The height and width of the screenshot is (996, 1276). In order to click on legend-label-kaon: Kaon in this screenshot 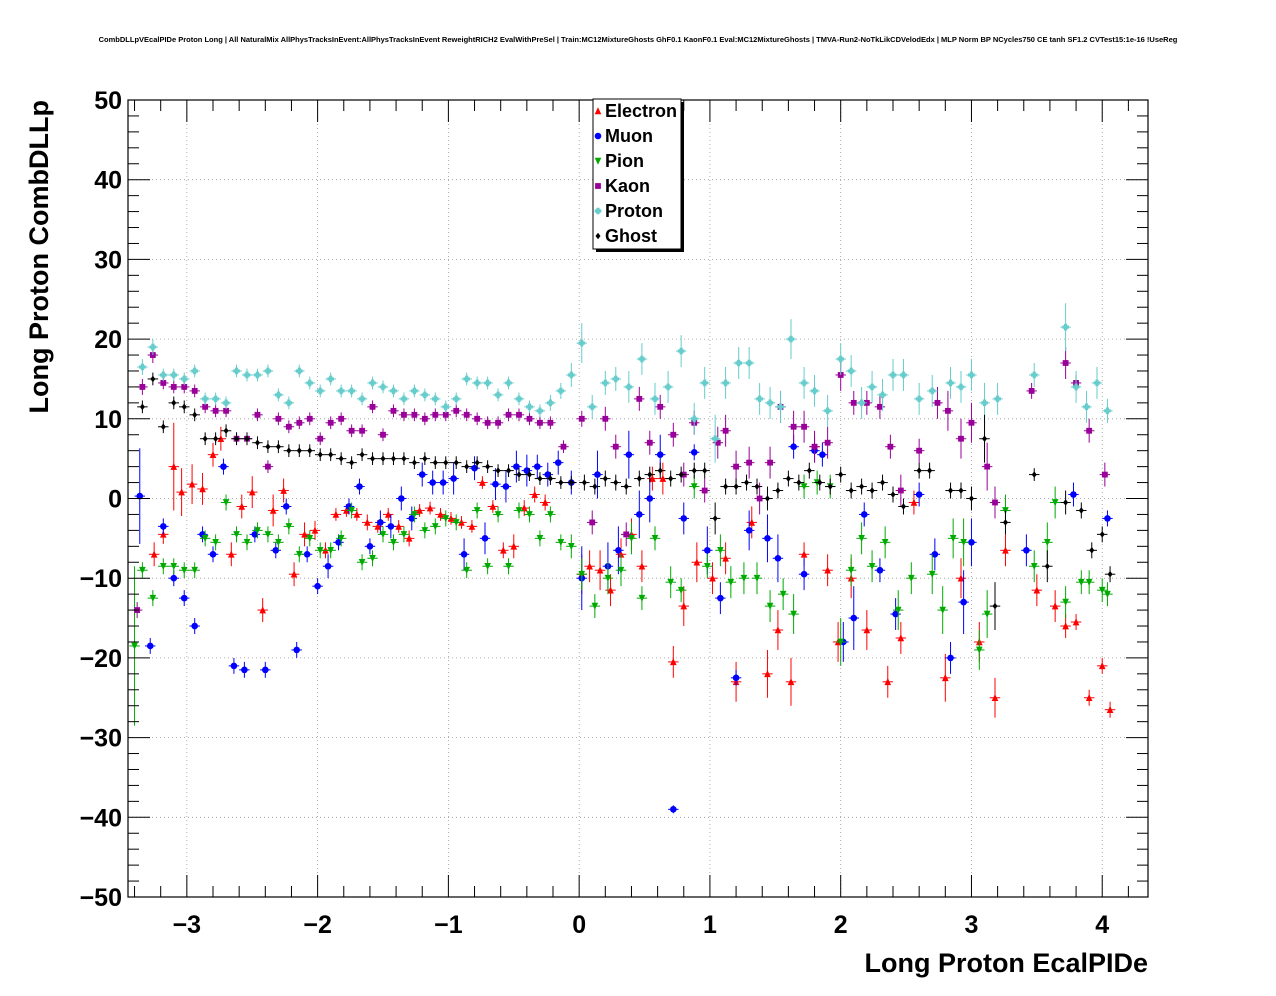, I will do `click(627, 186)`.